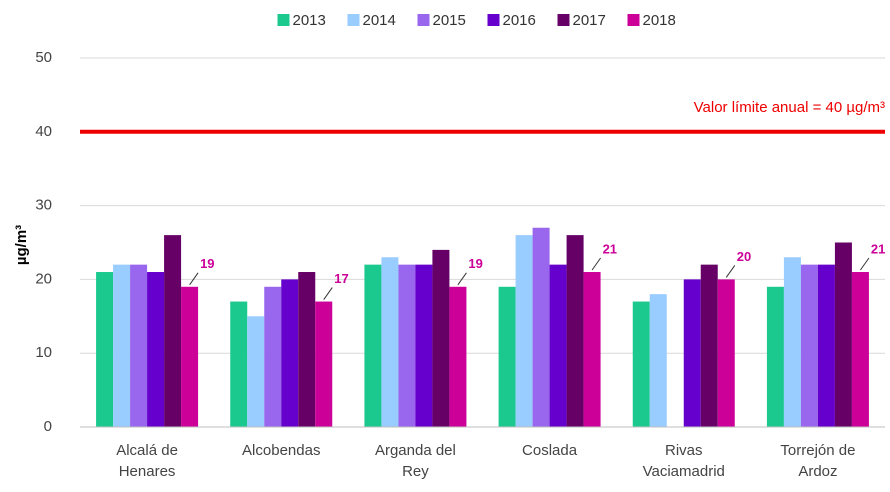  What do you see at coordinates (550, 450) in the screenshot?
I see `x-tick-label: Coslada` at bounding box center [550, 450].